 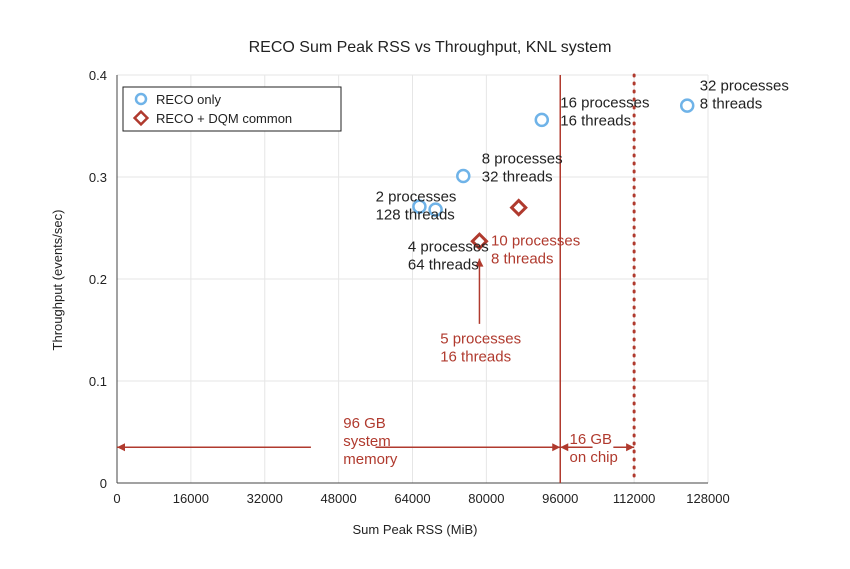 What do you see at coordinates (98, 75) in the screenshot?
I see `y-tick-label: 0.4` at bounding box center [98, 75].